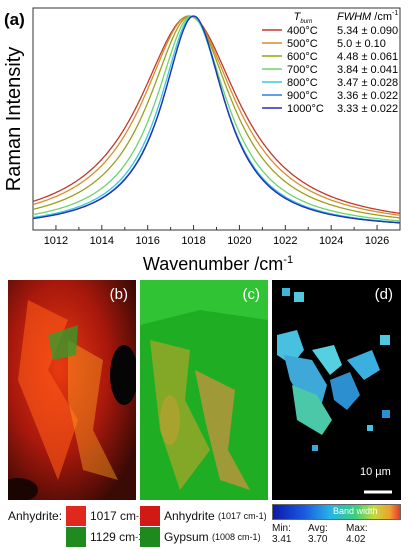 The height and width of the screenshot is (550, 409). What do you see at coordinates (76, 537) in the screenshot?
I see `green-swatch` at bounding box center [76, 537].